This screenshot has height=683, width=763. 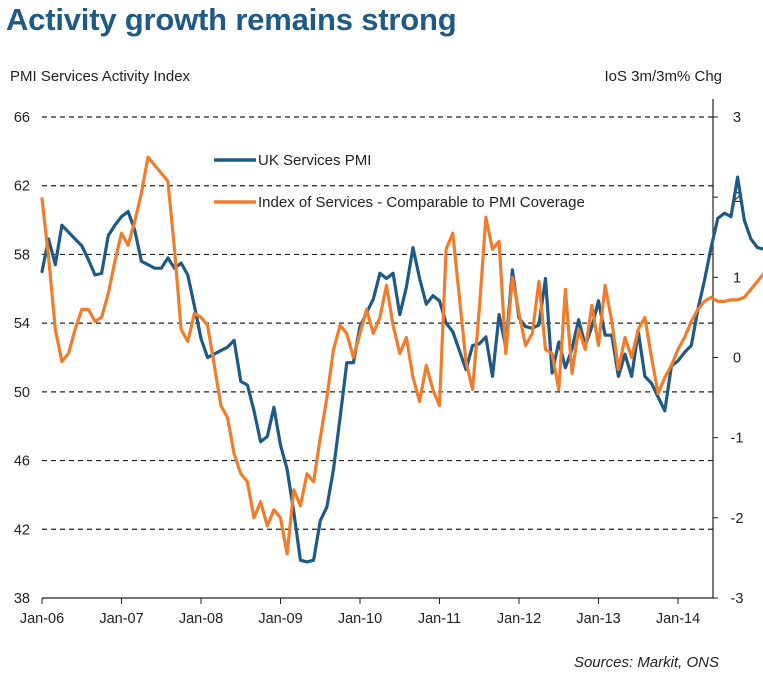 I want to click on left-axis-ticks: 66 62 58 54 50 46 42 38, so click(x=22, y=358).